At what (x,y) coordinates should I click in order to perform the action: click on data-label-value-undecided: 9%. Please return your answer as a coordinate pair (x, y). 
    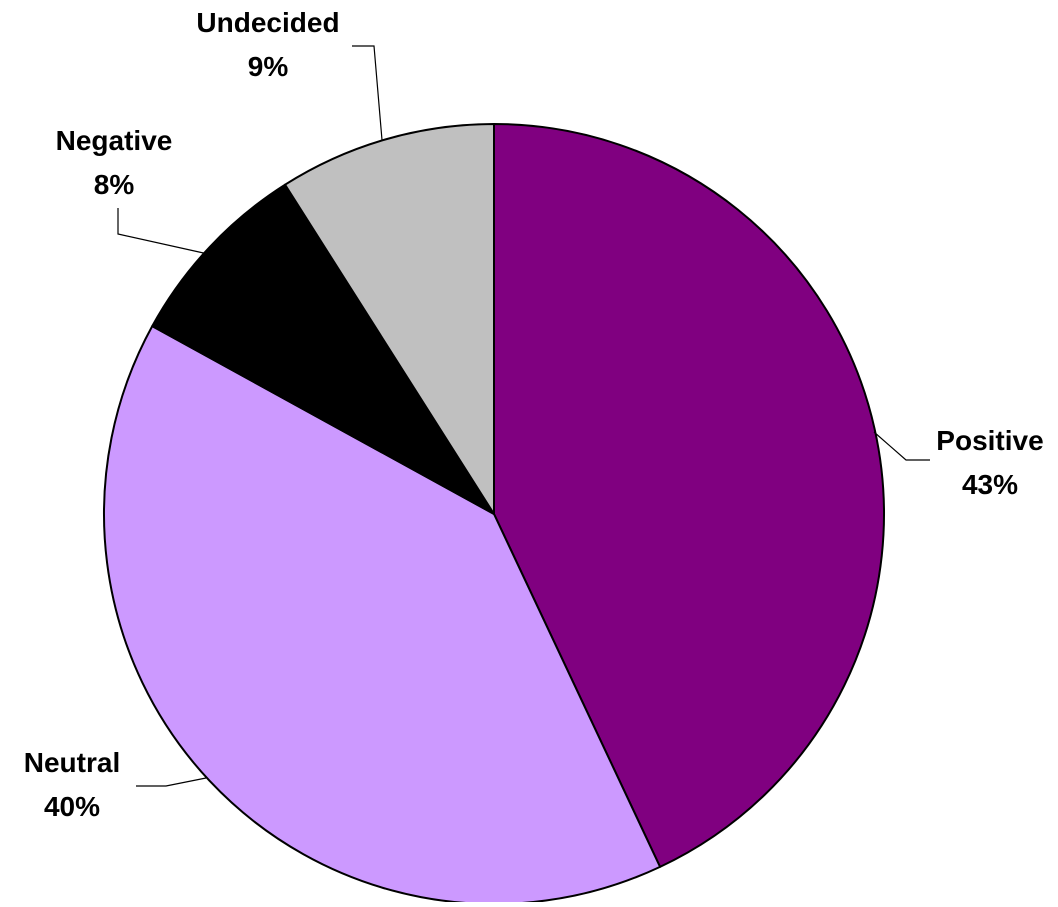
    Looking at the image, I should click on (268, 66).